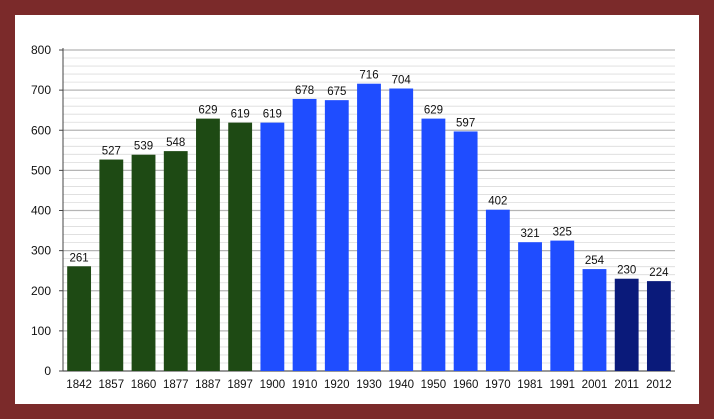  What do you see at coordinates (144, 385) in the screenshot?
I see `x-tick-label: 1860` at bounding box center [144, 385].